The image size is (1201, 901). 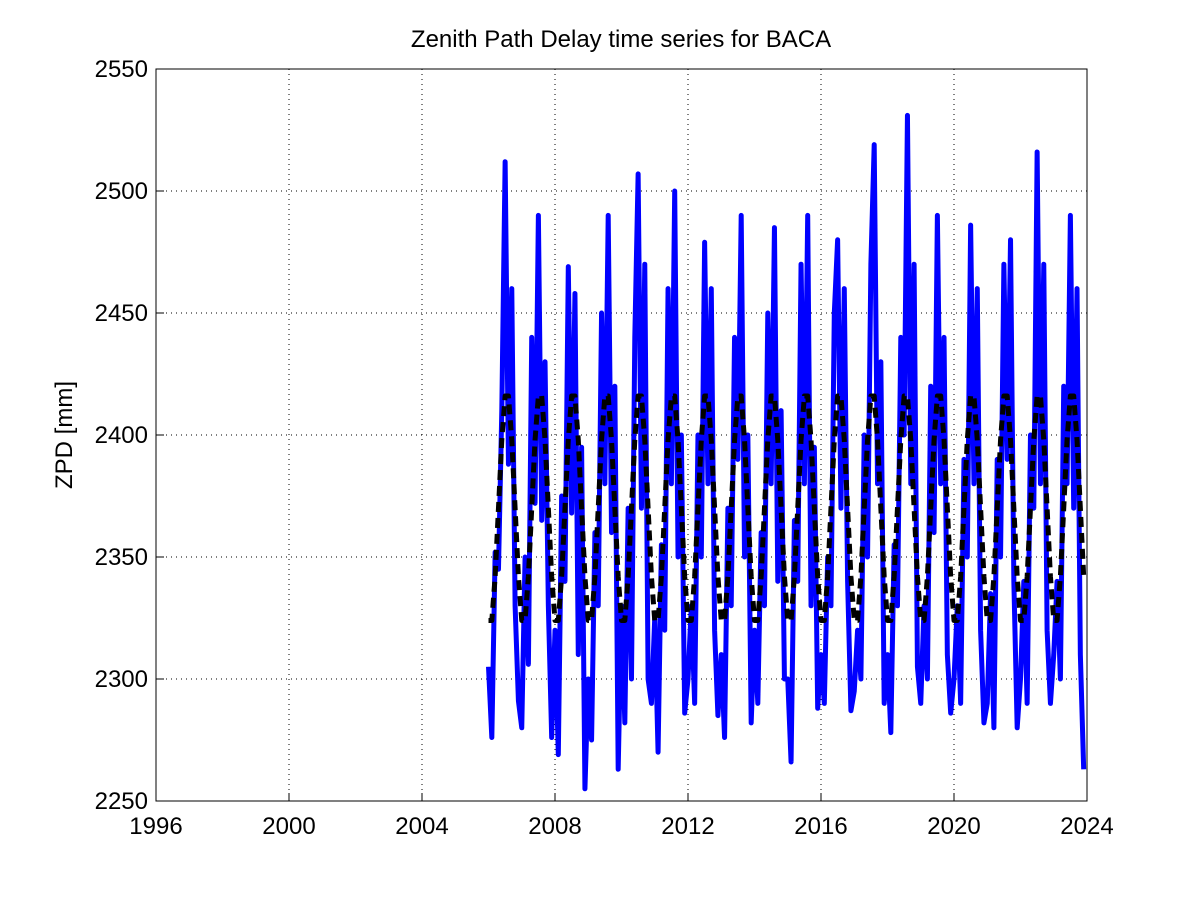 I want to click on x-tick-label: 2024, so click(x=1086, y=826).